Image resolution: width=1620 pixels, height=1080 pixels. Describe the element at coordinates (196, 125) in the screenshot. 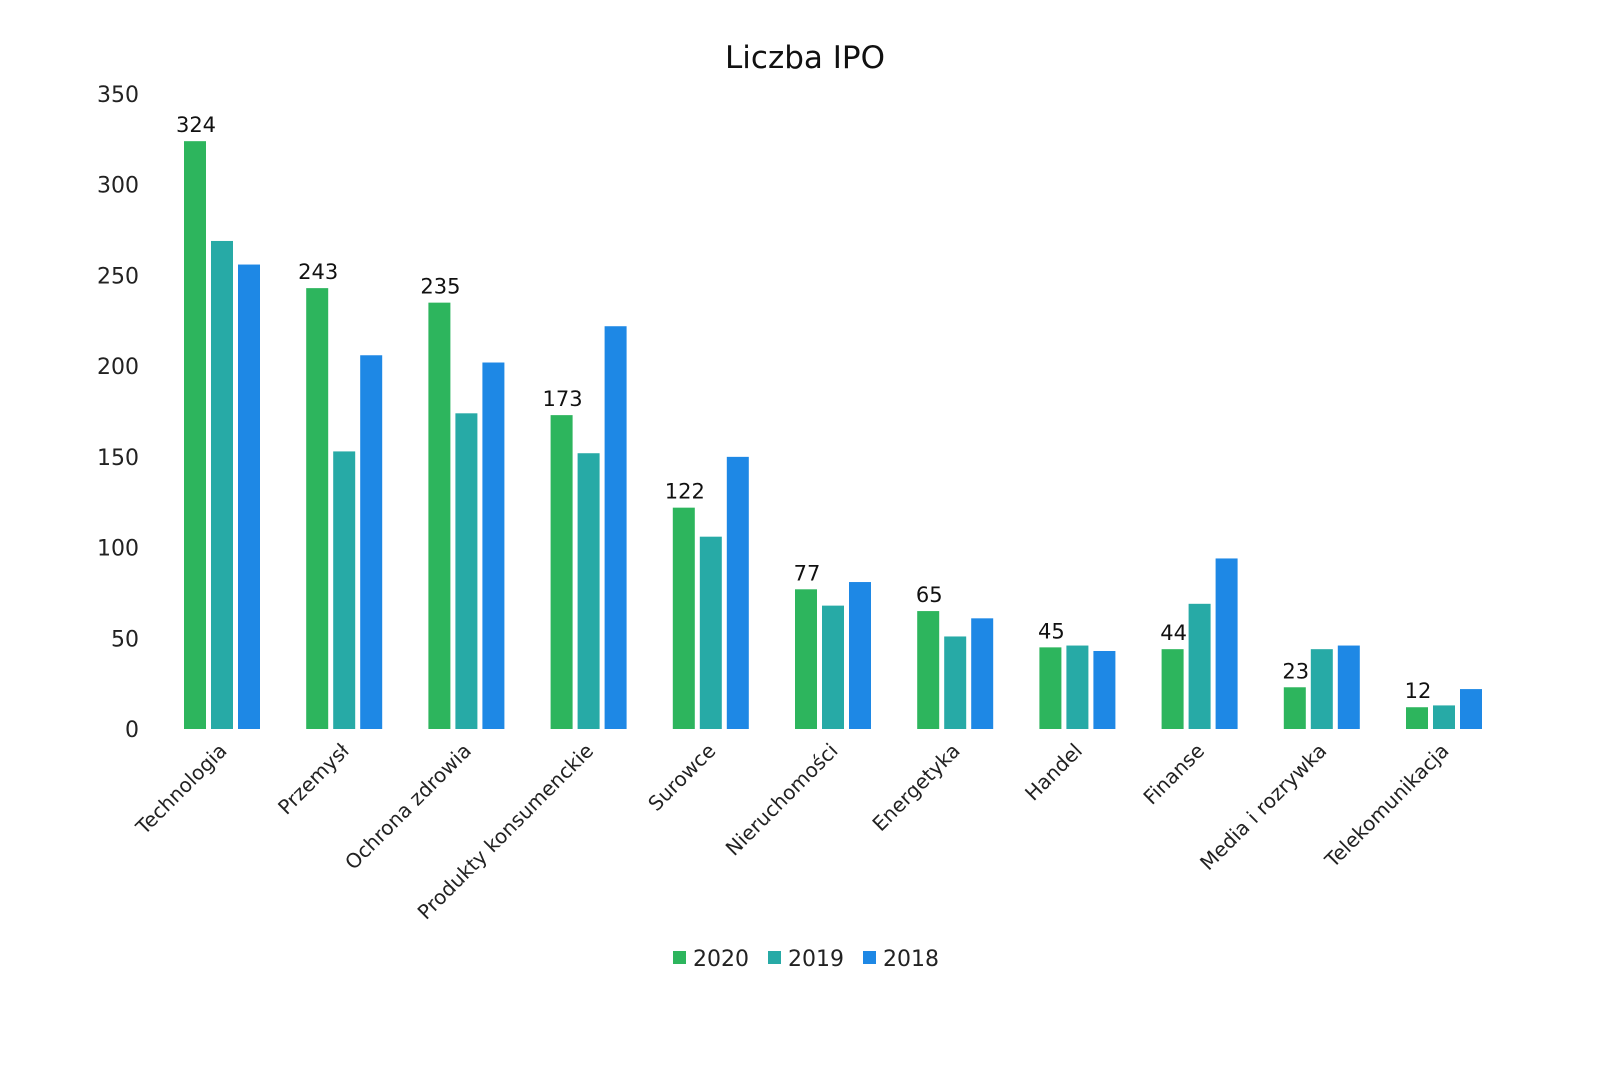

I see `data-label-2020: 324` at that location.